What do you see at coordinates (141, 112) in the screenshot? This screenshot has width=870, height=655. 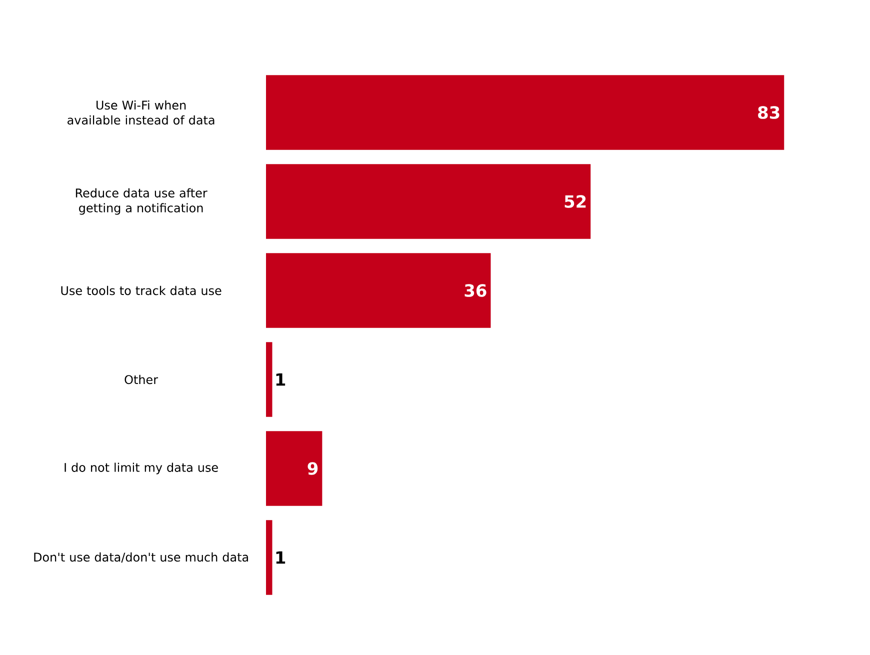 I see `y-tick-label: Use Wi-Fi when available instead of data` at bounding box center [141, 112].